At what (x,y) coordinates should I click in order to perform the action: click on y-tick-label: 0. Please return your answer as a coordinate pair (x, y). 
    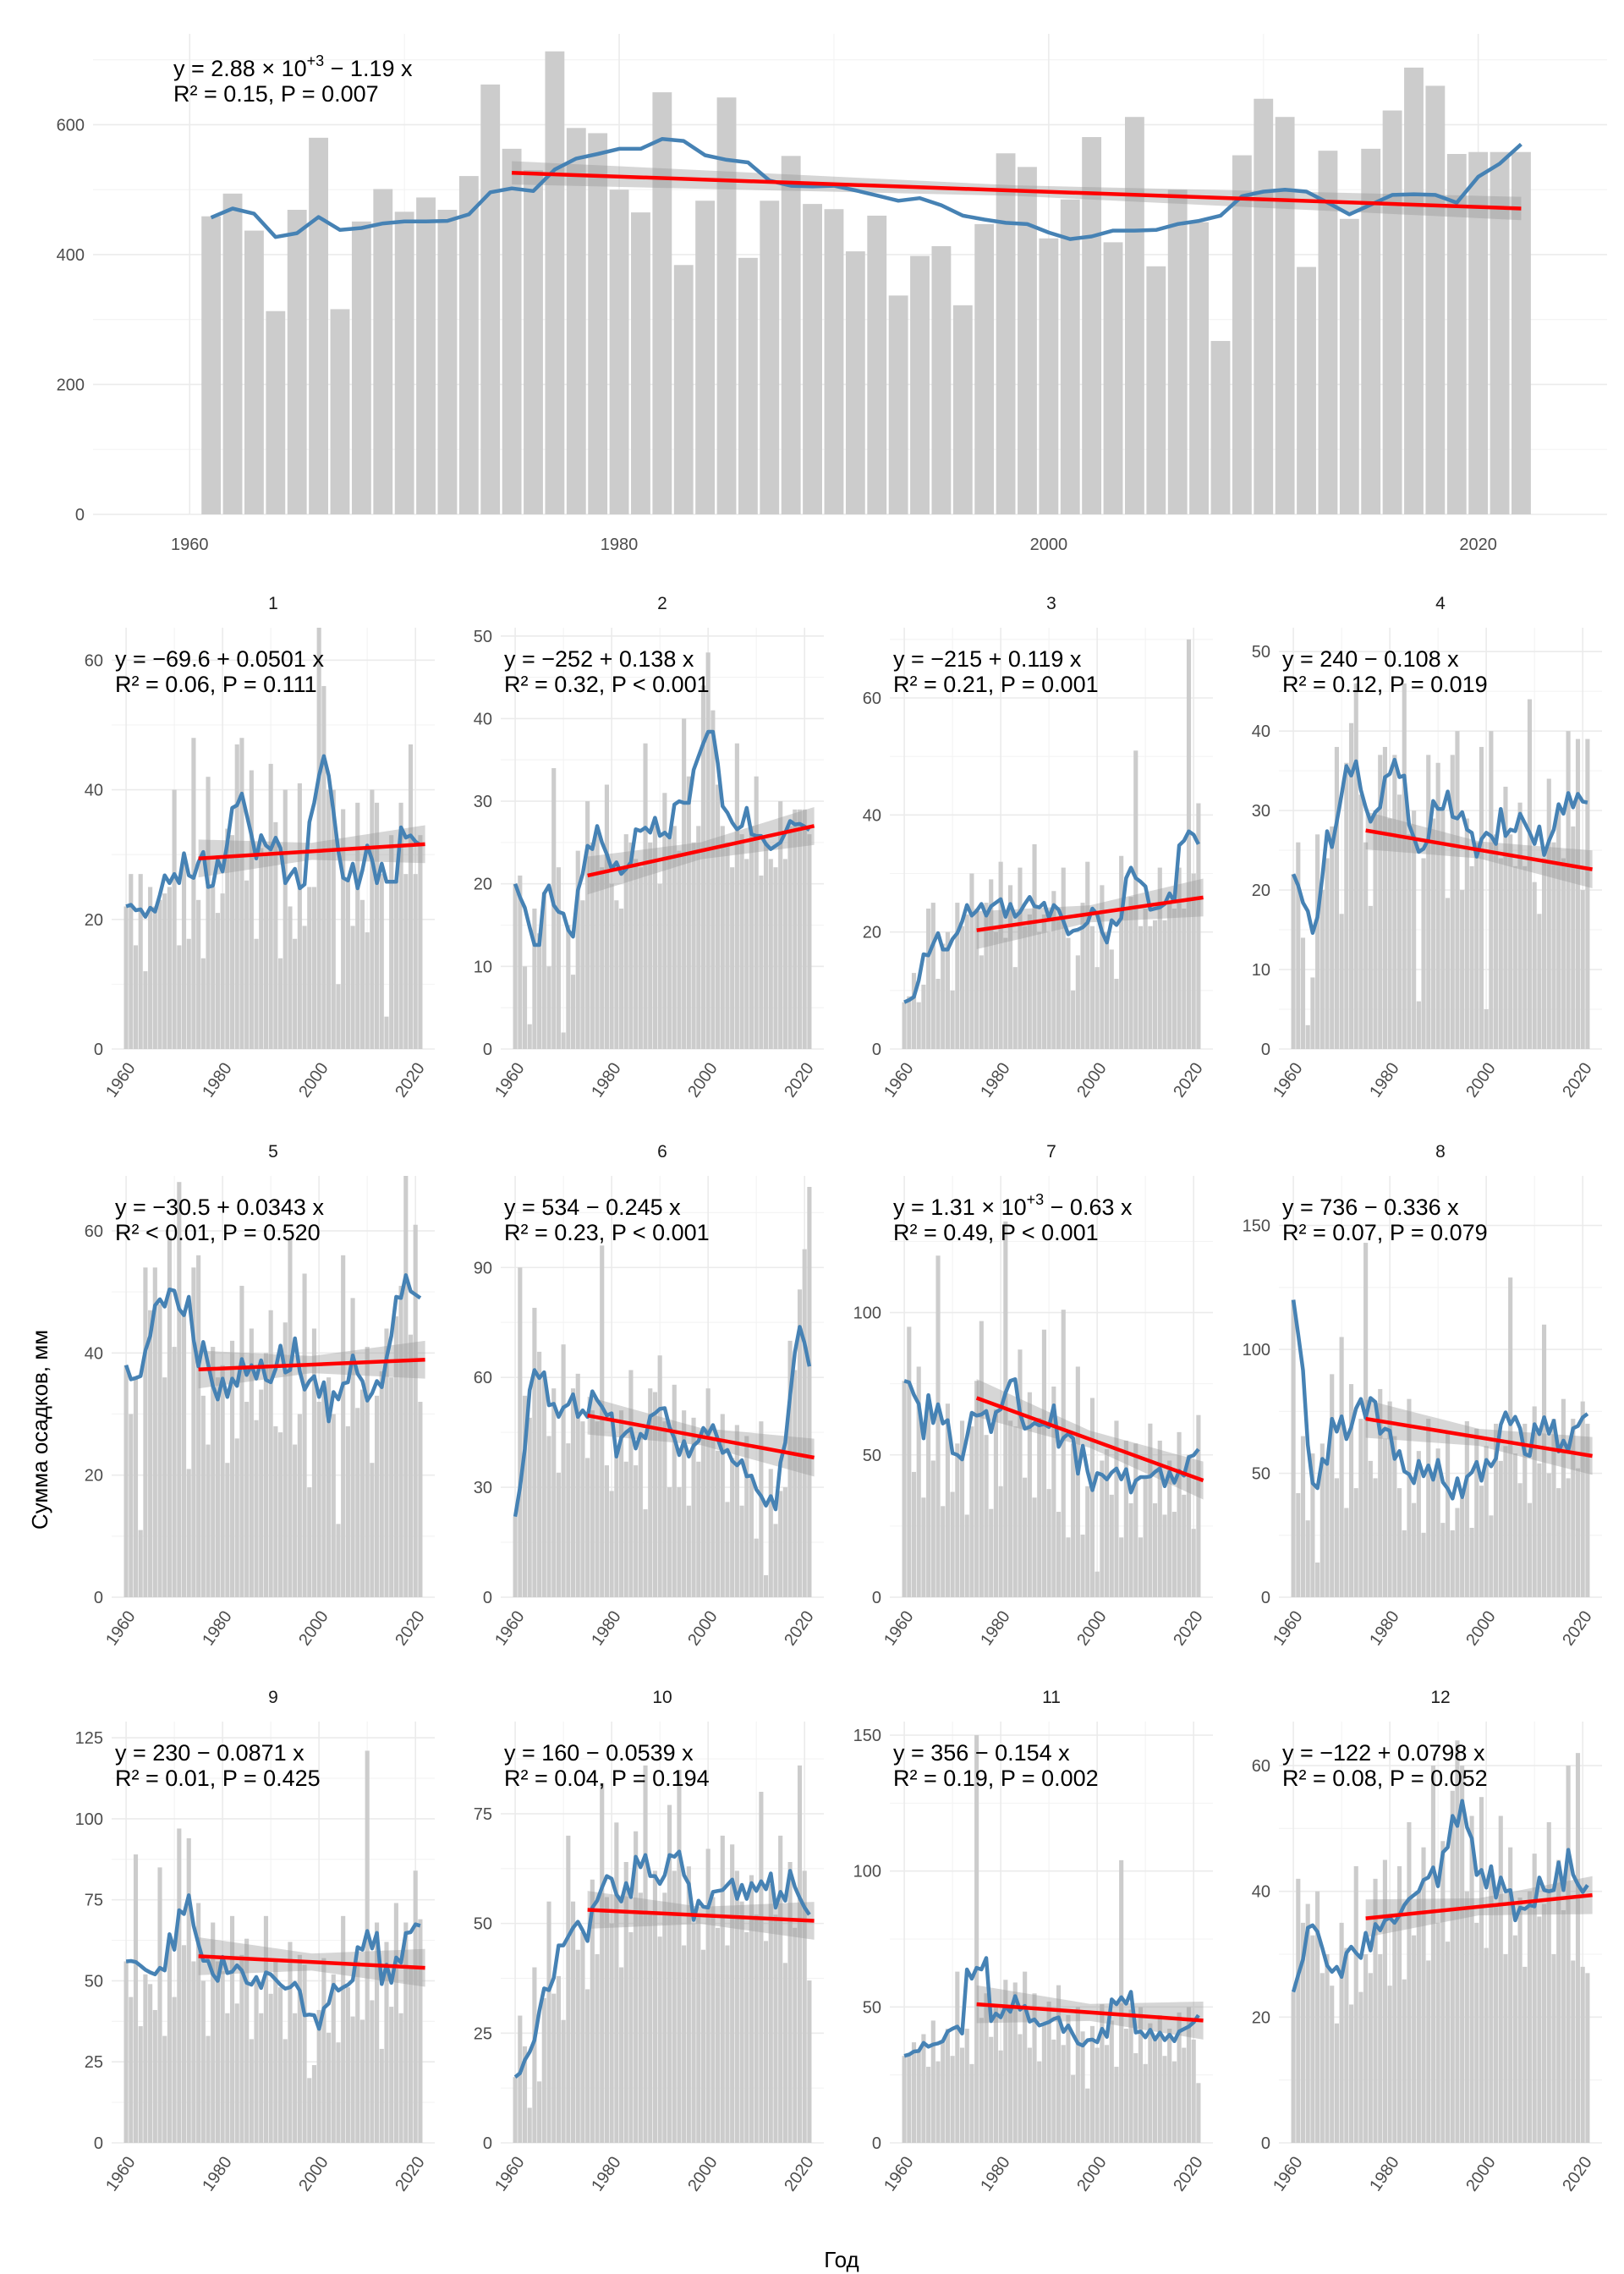
    Looking at the image, I should click on (80, 515).